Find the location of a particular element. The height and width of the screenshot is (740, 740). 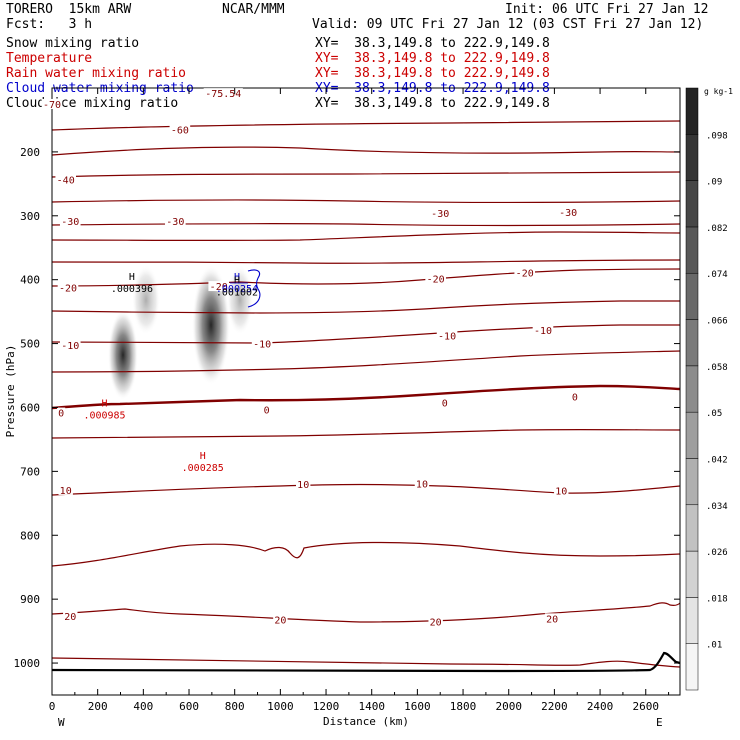

x-tick-label: 600 is located at coordinates (189, 706).